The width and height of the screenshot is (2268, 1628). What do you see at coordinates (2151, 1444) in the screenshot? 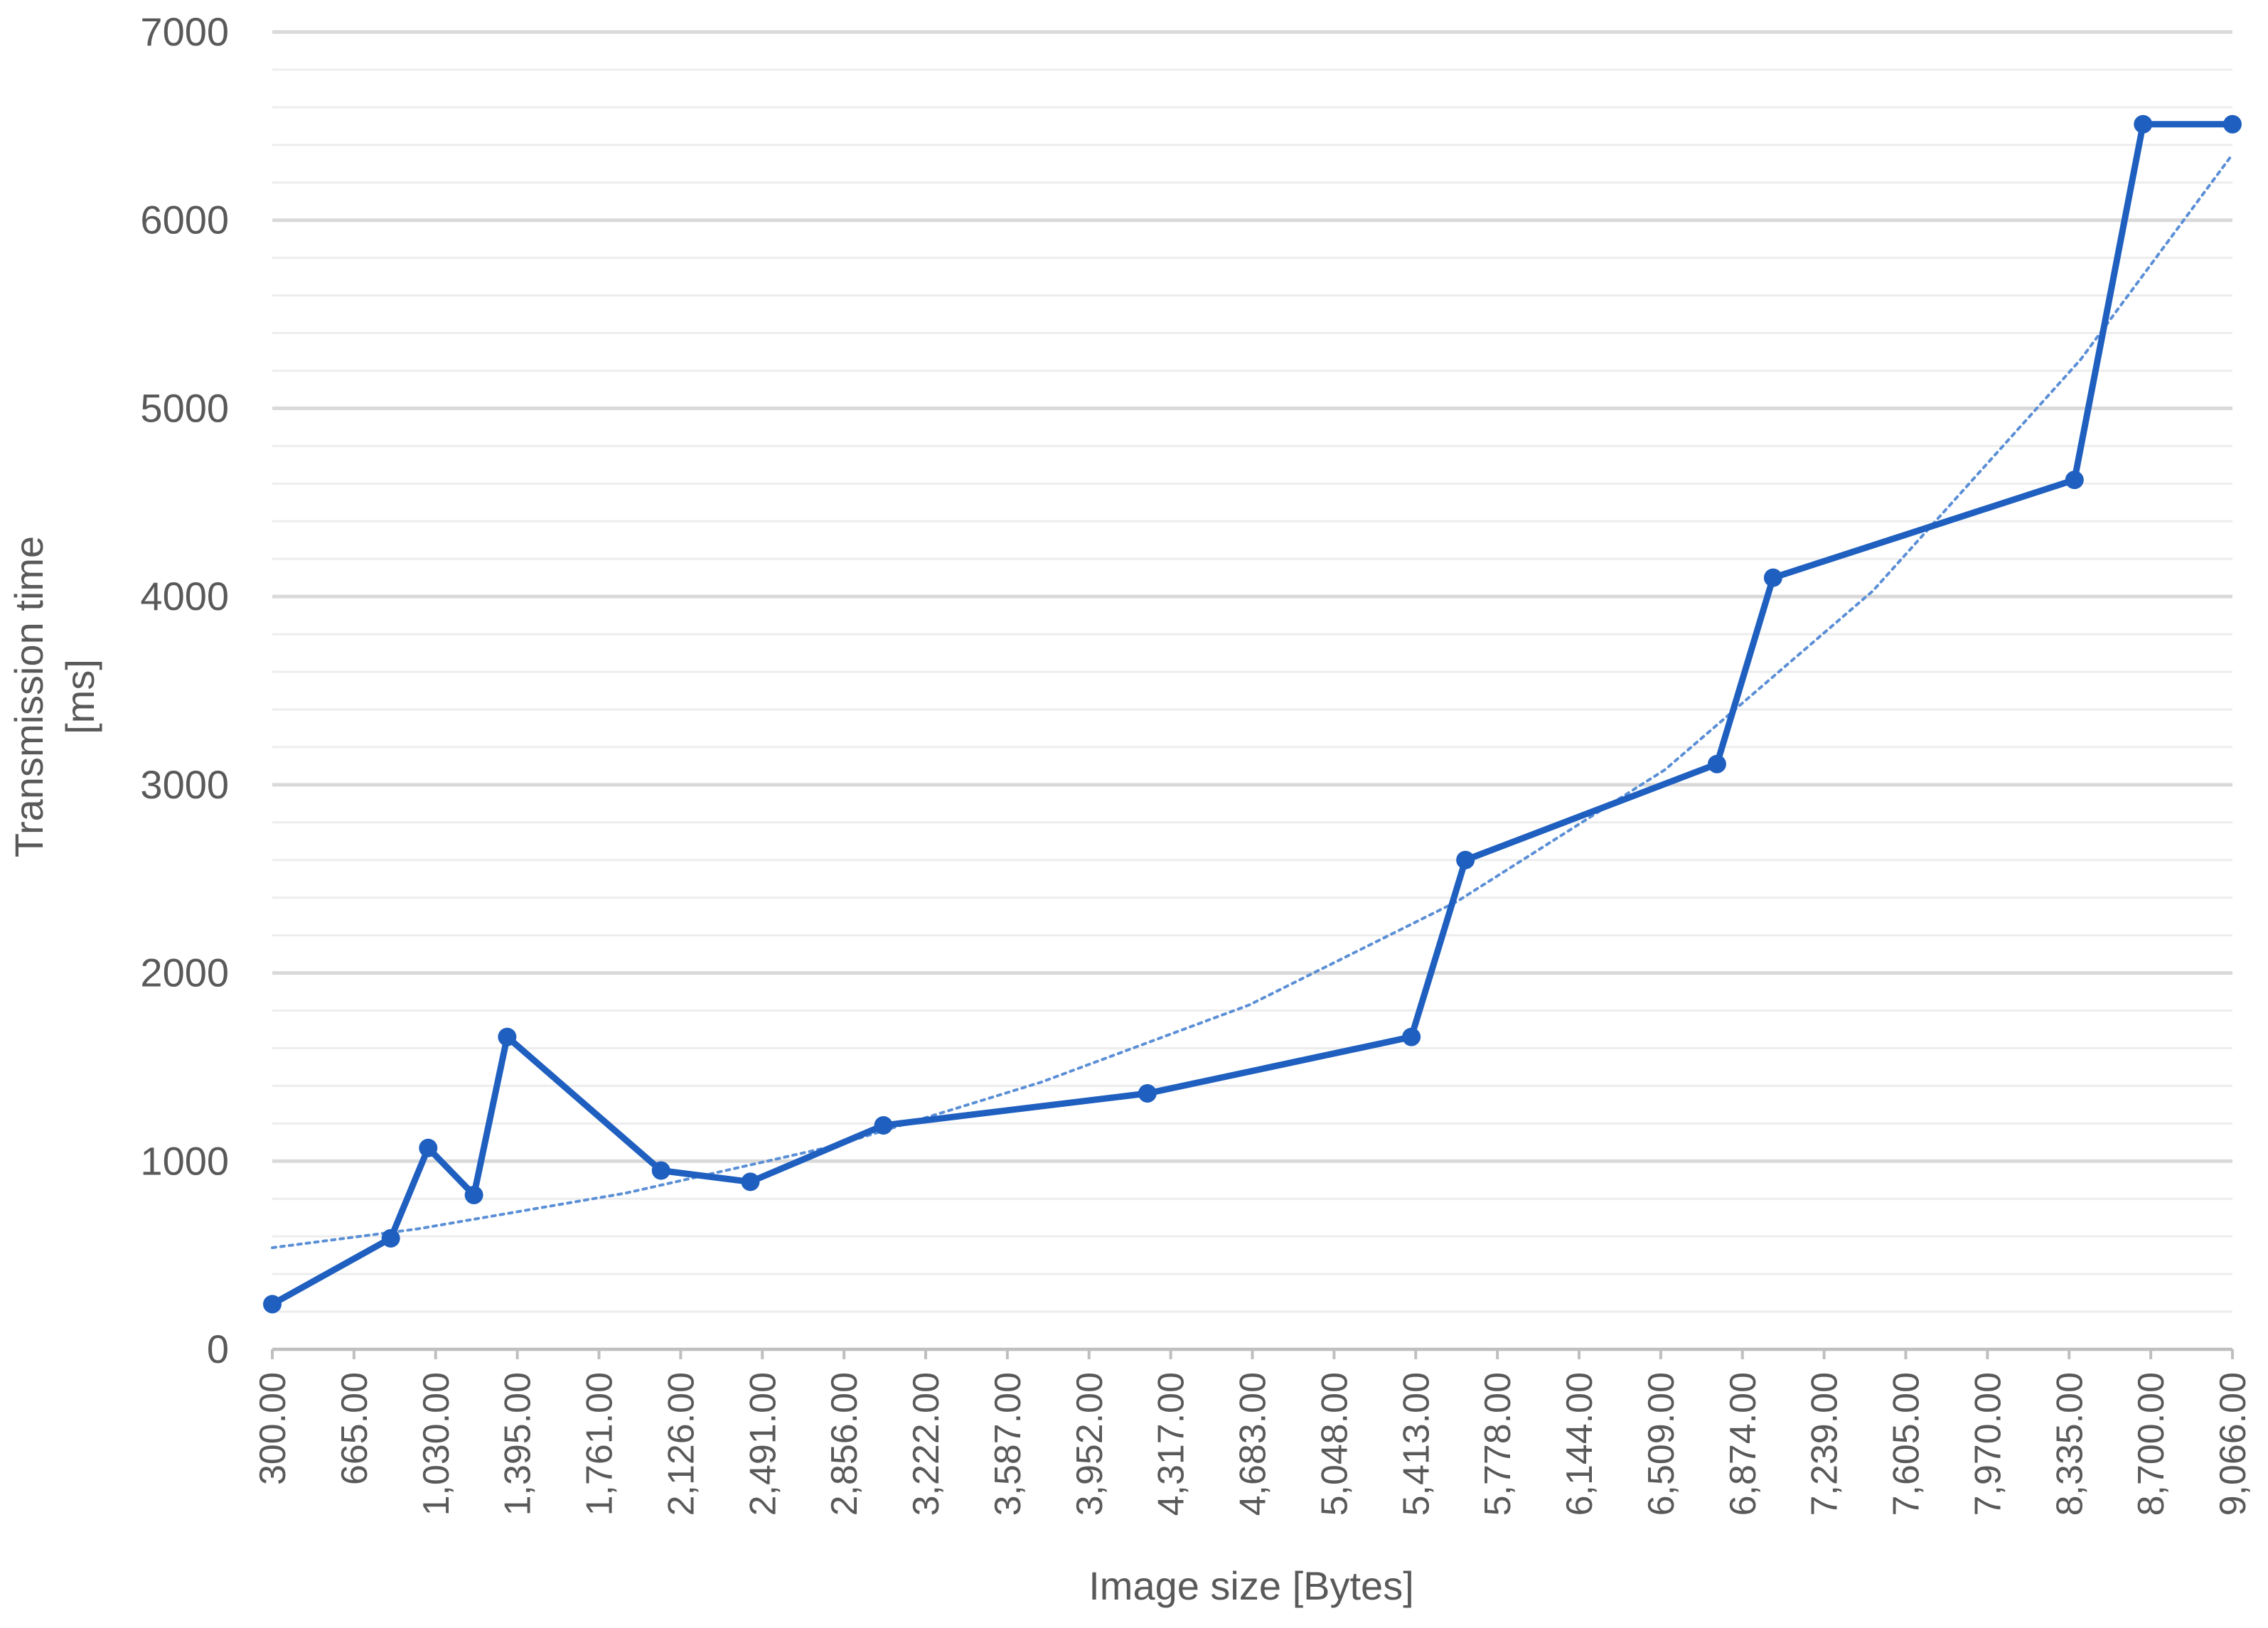
I see `x-tick-label: 8,700.00` at bounding box center [2151, 1444].